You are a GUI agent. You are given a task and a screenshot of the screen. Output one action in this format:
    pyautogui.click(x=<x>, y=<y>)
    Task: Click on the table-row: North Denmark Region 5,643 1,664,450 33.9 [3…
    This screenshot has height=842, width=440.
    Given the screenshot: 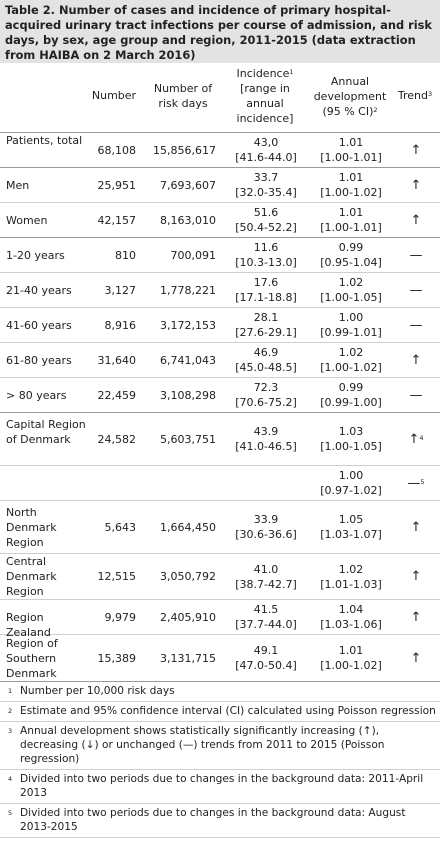 What is the action you would take?
    pyautogui.click(x=220, y=527)
    